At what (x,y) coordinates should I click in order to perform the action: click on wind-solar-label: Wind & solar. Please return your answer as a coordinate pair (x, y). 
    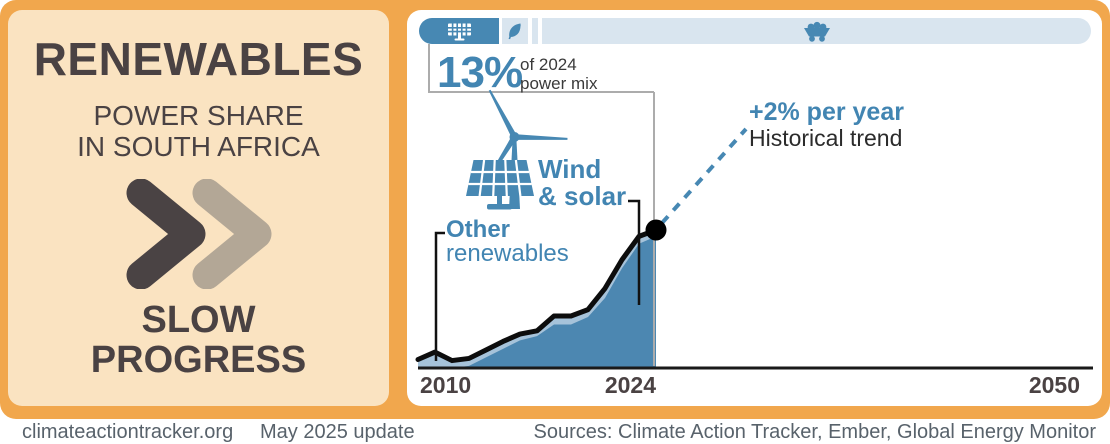
    Looking at the image, I should click on (582, 183).